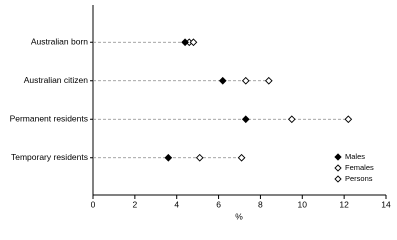  What do you see at coordinates (49, 157) in the screenshot?
I see `y-tick-label: Temporary residents` at bounding box center [49, 157].